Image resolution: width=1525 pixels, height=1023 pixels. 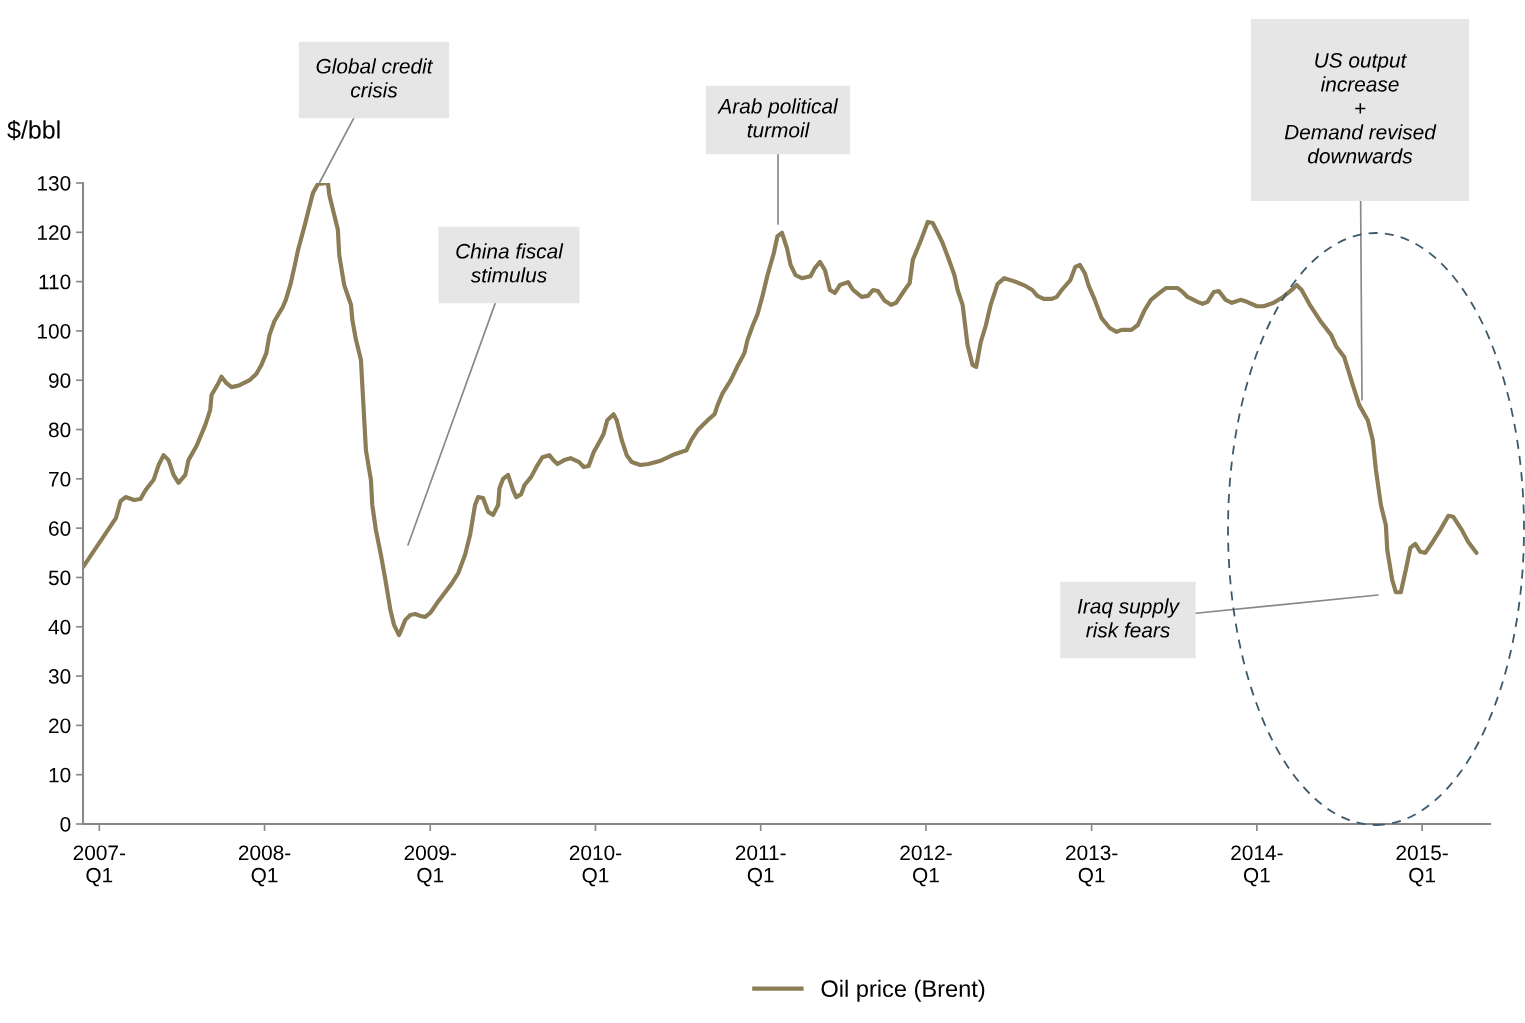 I want to click on x-tick-label: 2009- Q1, so click(x=430, y=866).